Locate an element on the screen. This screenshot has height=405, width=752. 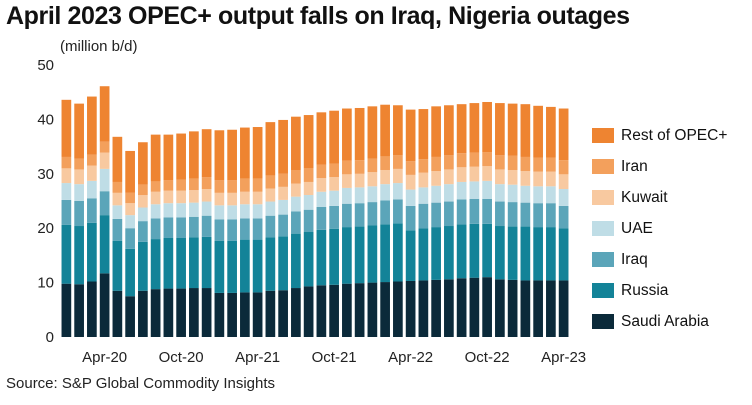
x-tick-label: Apr-22 is located at coordinates (410, 357).